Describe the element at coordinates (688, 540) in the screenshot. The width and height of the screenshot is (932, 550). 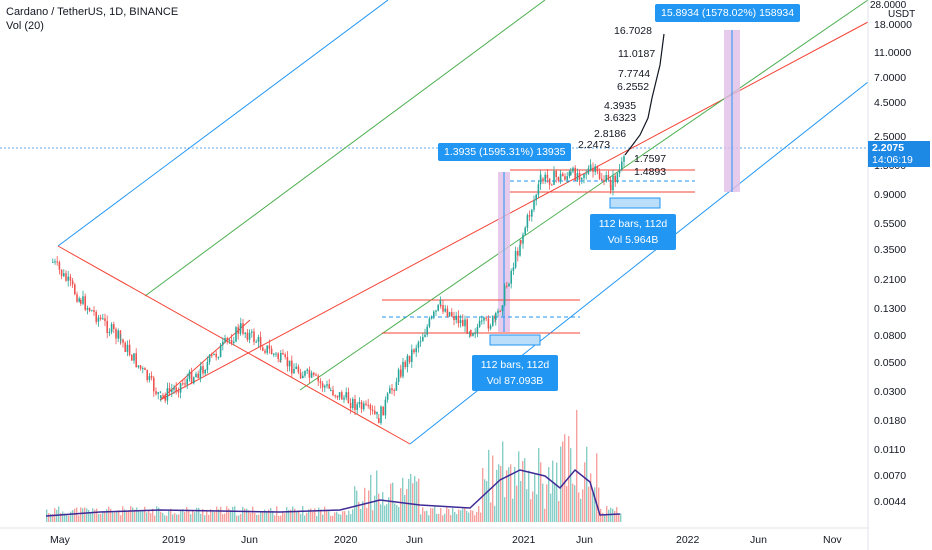
I see `time-axis-tick: 2022` at that location.